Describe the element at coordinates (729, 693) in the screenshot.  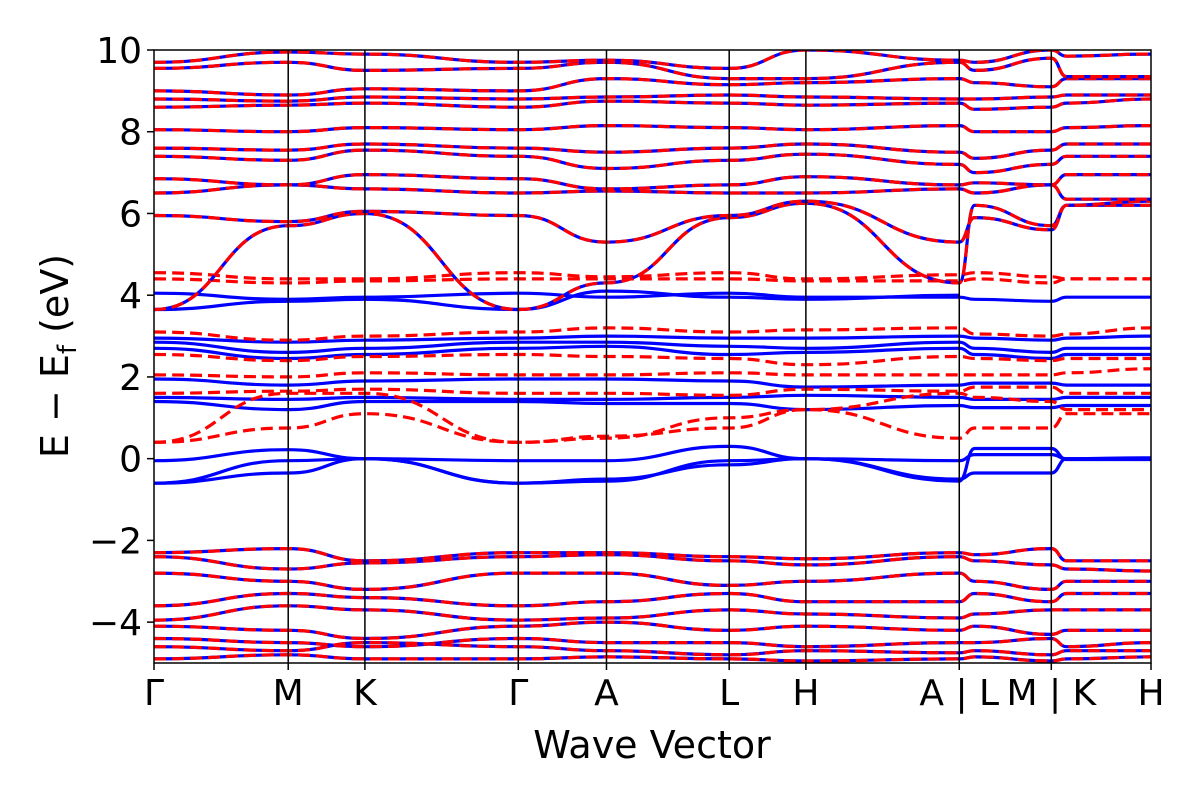
I see `x-tick-label: L` at that location.